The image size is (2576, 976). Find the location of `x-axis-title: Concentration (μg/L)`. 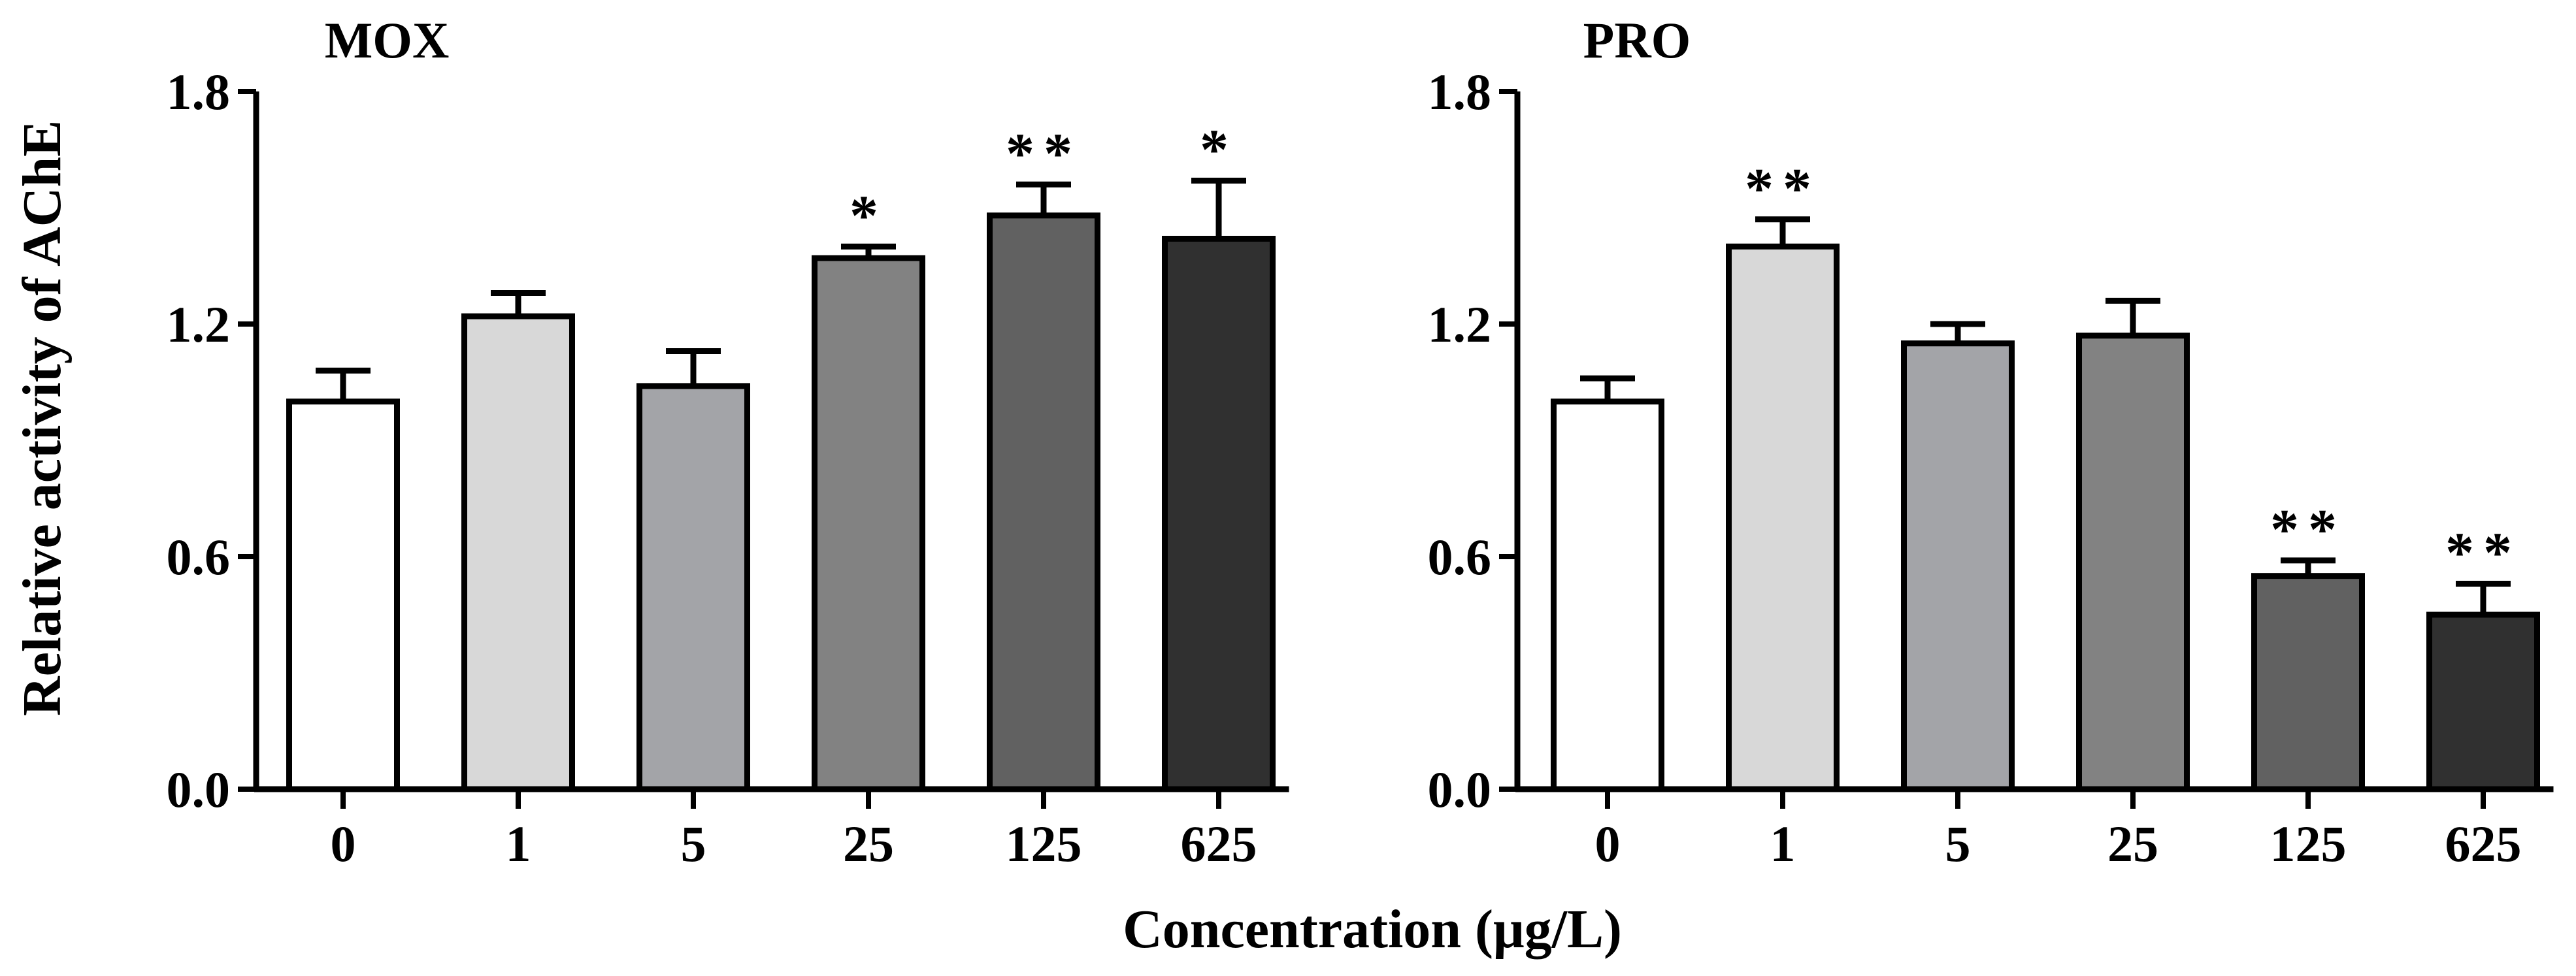

x-axis-title: Concentration (μg/L) is located at coordinates (1372, 930).